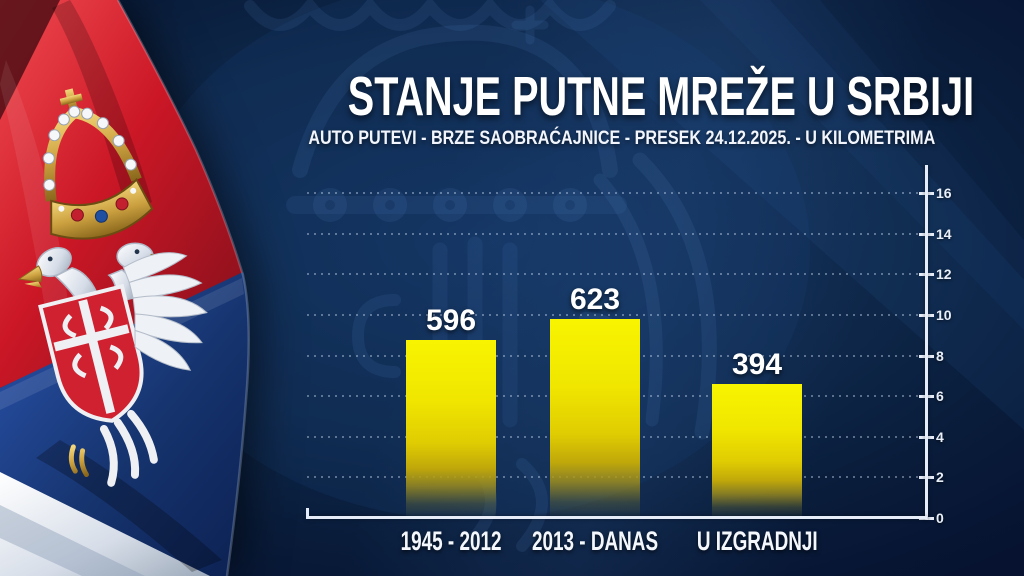  Describe the element at coordinates (940, 396) in the screenshot. I see `y-tick-label: 6` at that location.